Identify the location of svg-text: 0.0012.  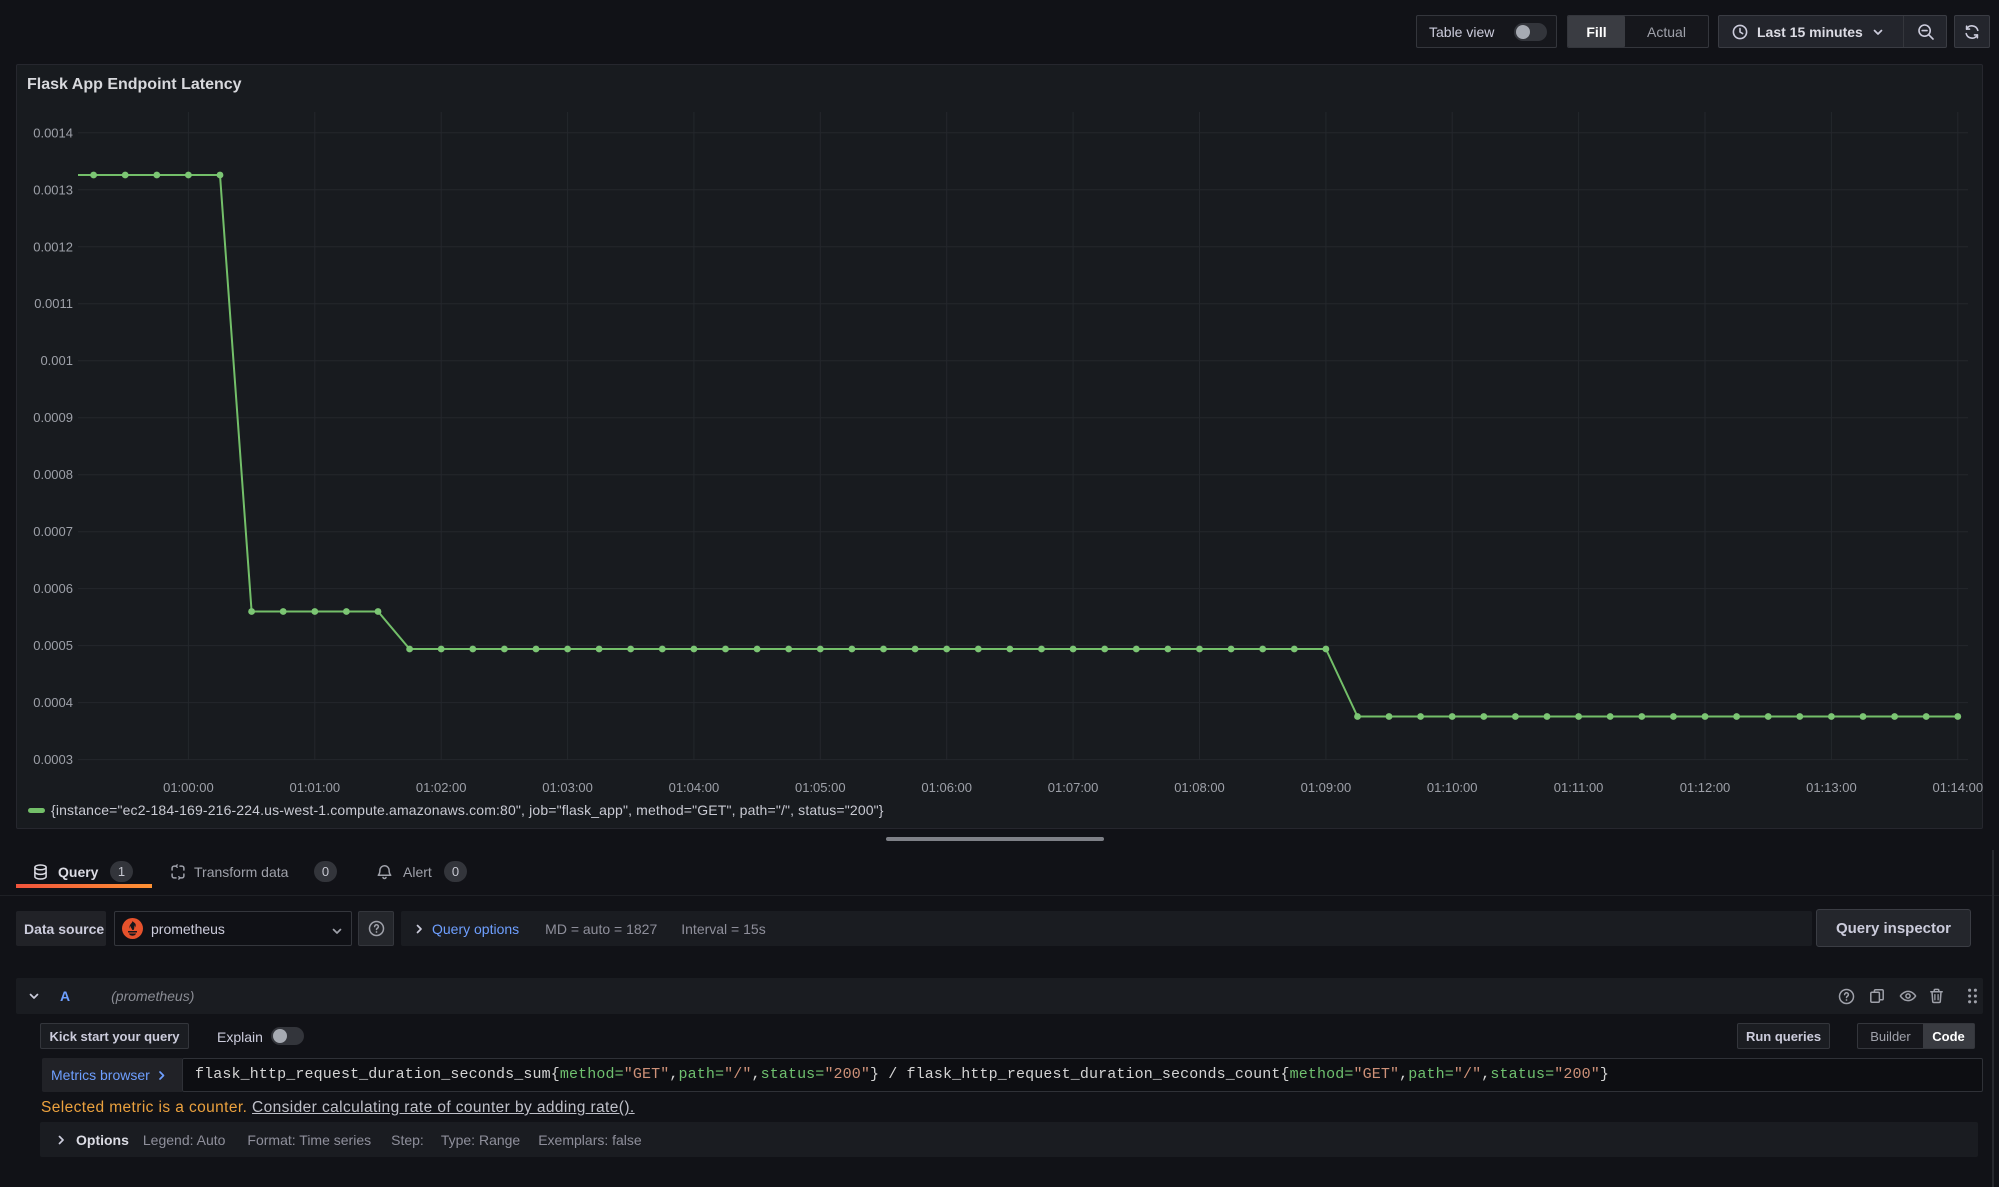
(53, 246).